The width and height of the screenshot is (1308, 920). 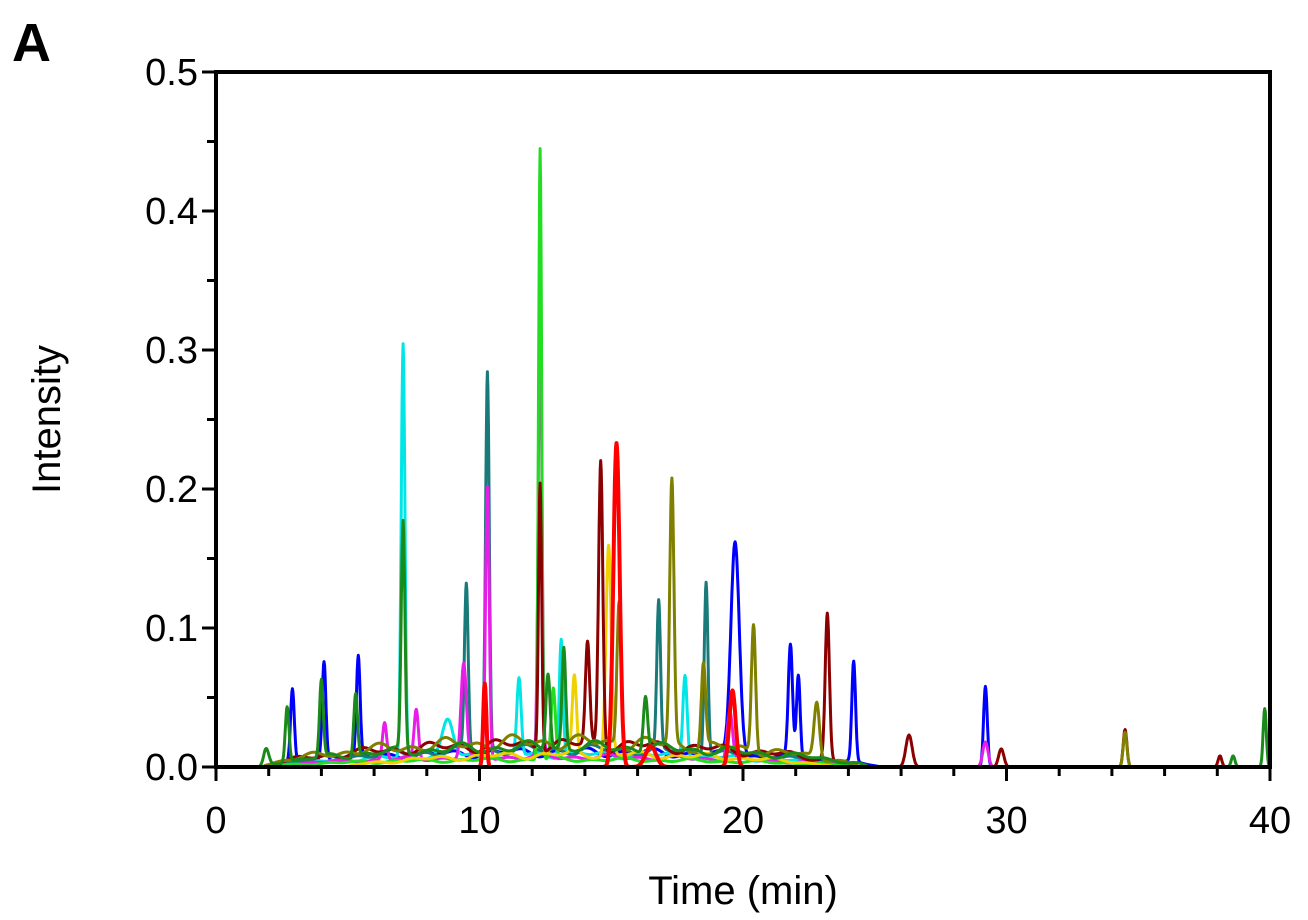 I want to click on y-tick-label: 0.3, so click(x=171, y=351).